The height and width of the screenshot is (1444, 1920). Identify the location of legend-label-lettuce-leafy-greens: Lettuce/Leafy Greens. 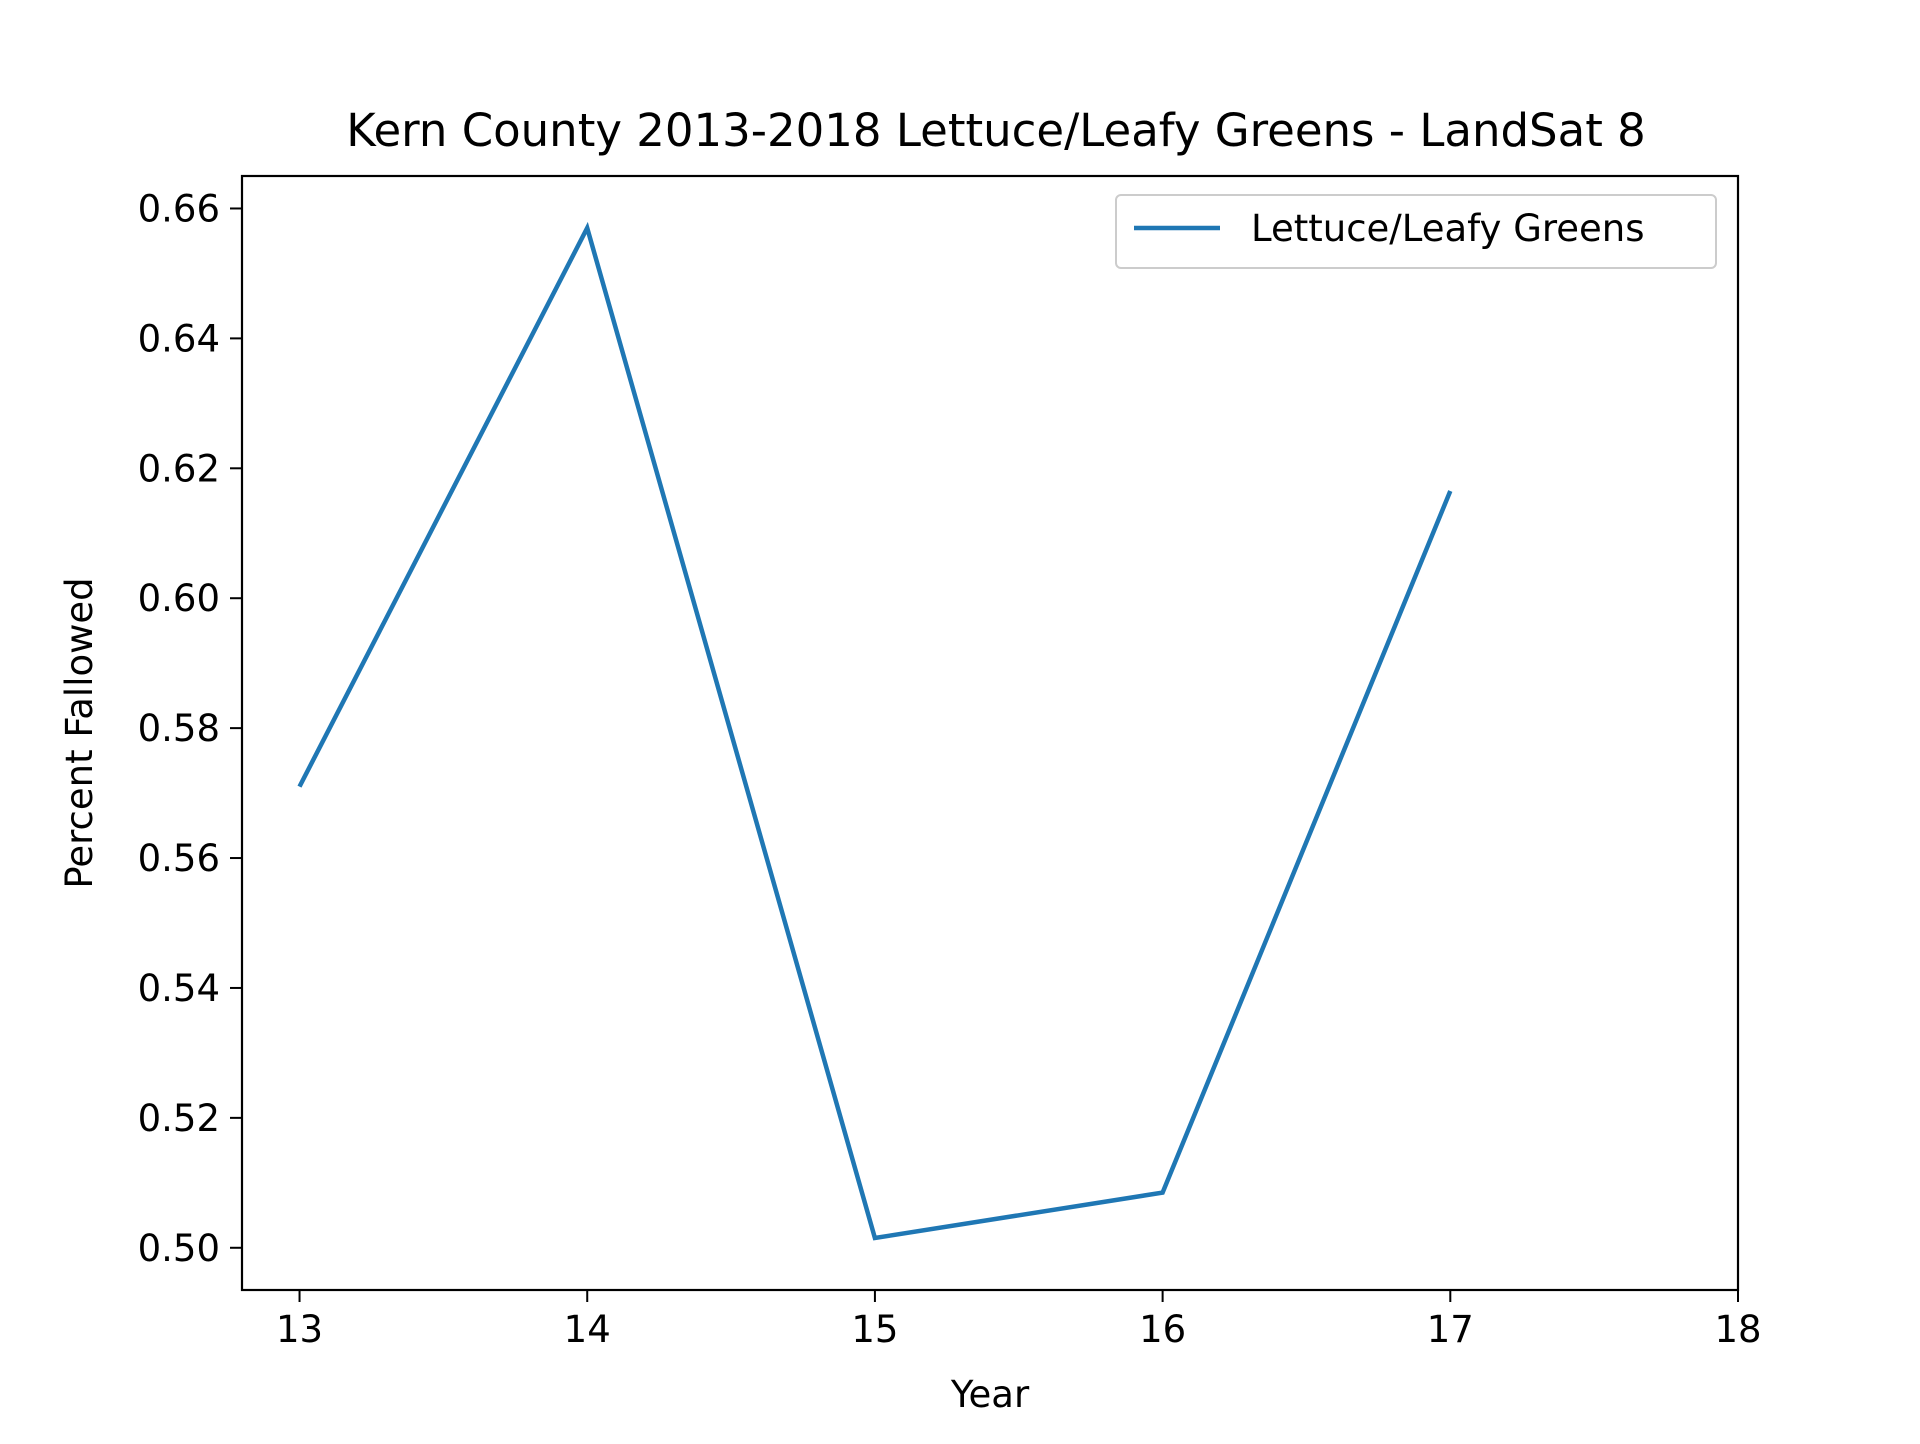
(1448, 228).